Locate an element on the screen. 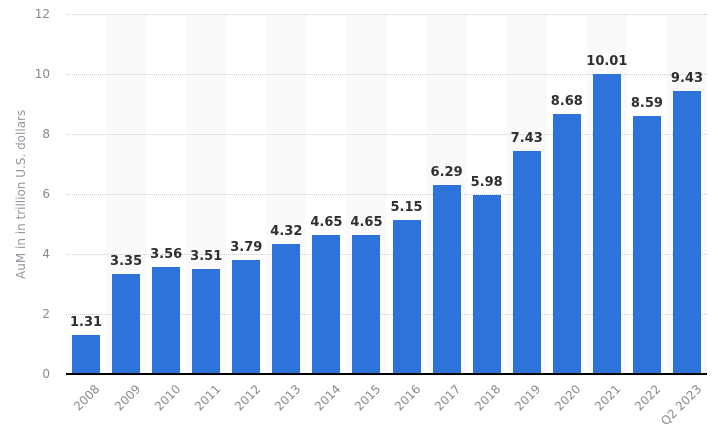 Image resolution: width=718 pixels, height=442 pixels. bar-2015 is located at coordinates (366, 304).